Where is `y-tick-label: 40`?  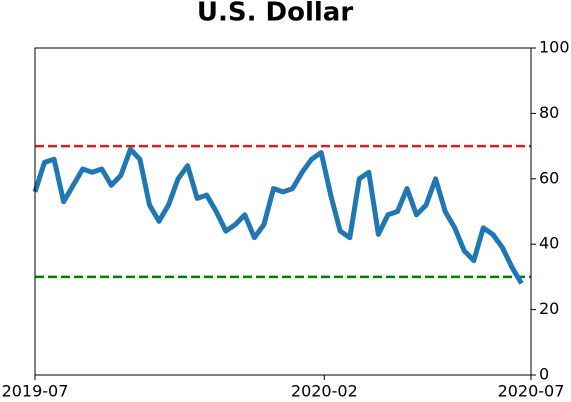 y-tick-label: 40 is located at coordinates (549, 243).